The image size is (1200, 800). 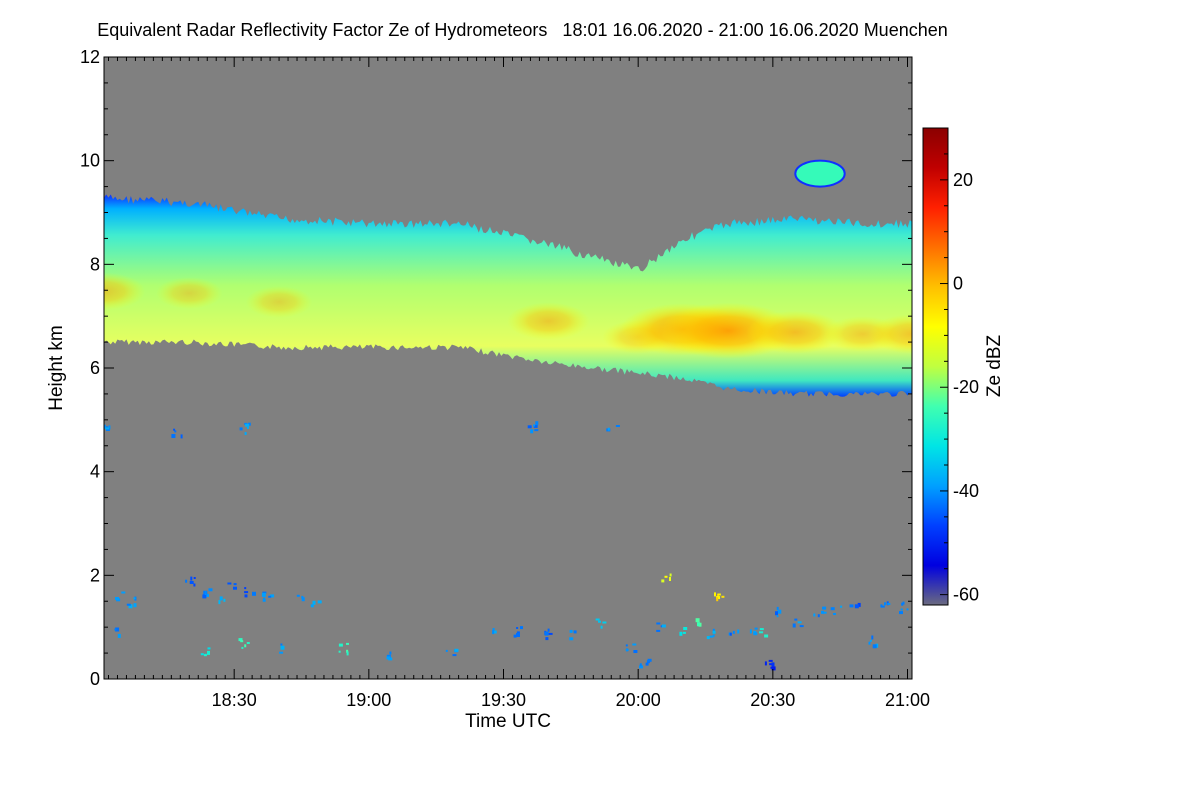 What do you see at coordinates (966, 491) in the screenshot?
I see `colorbar-tick-label: -40` at bounding box center [966, 491].